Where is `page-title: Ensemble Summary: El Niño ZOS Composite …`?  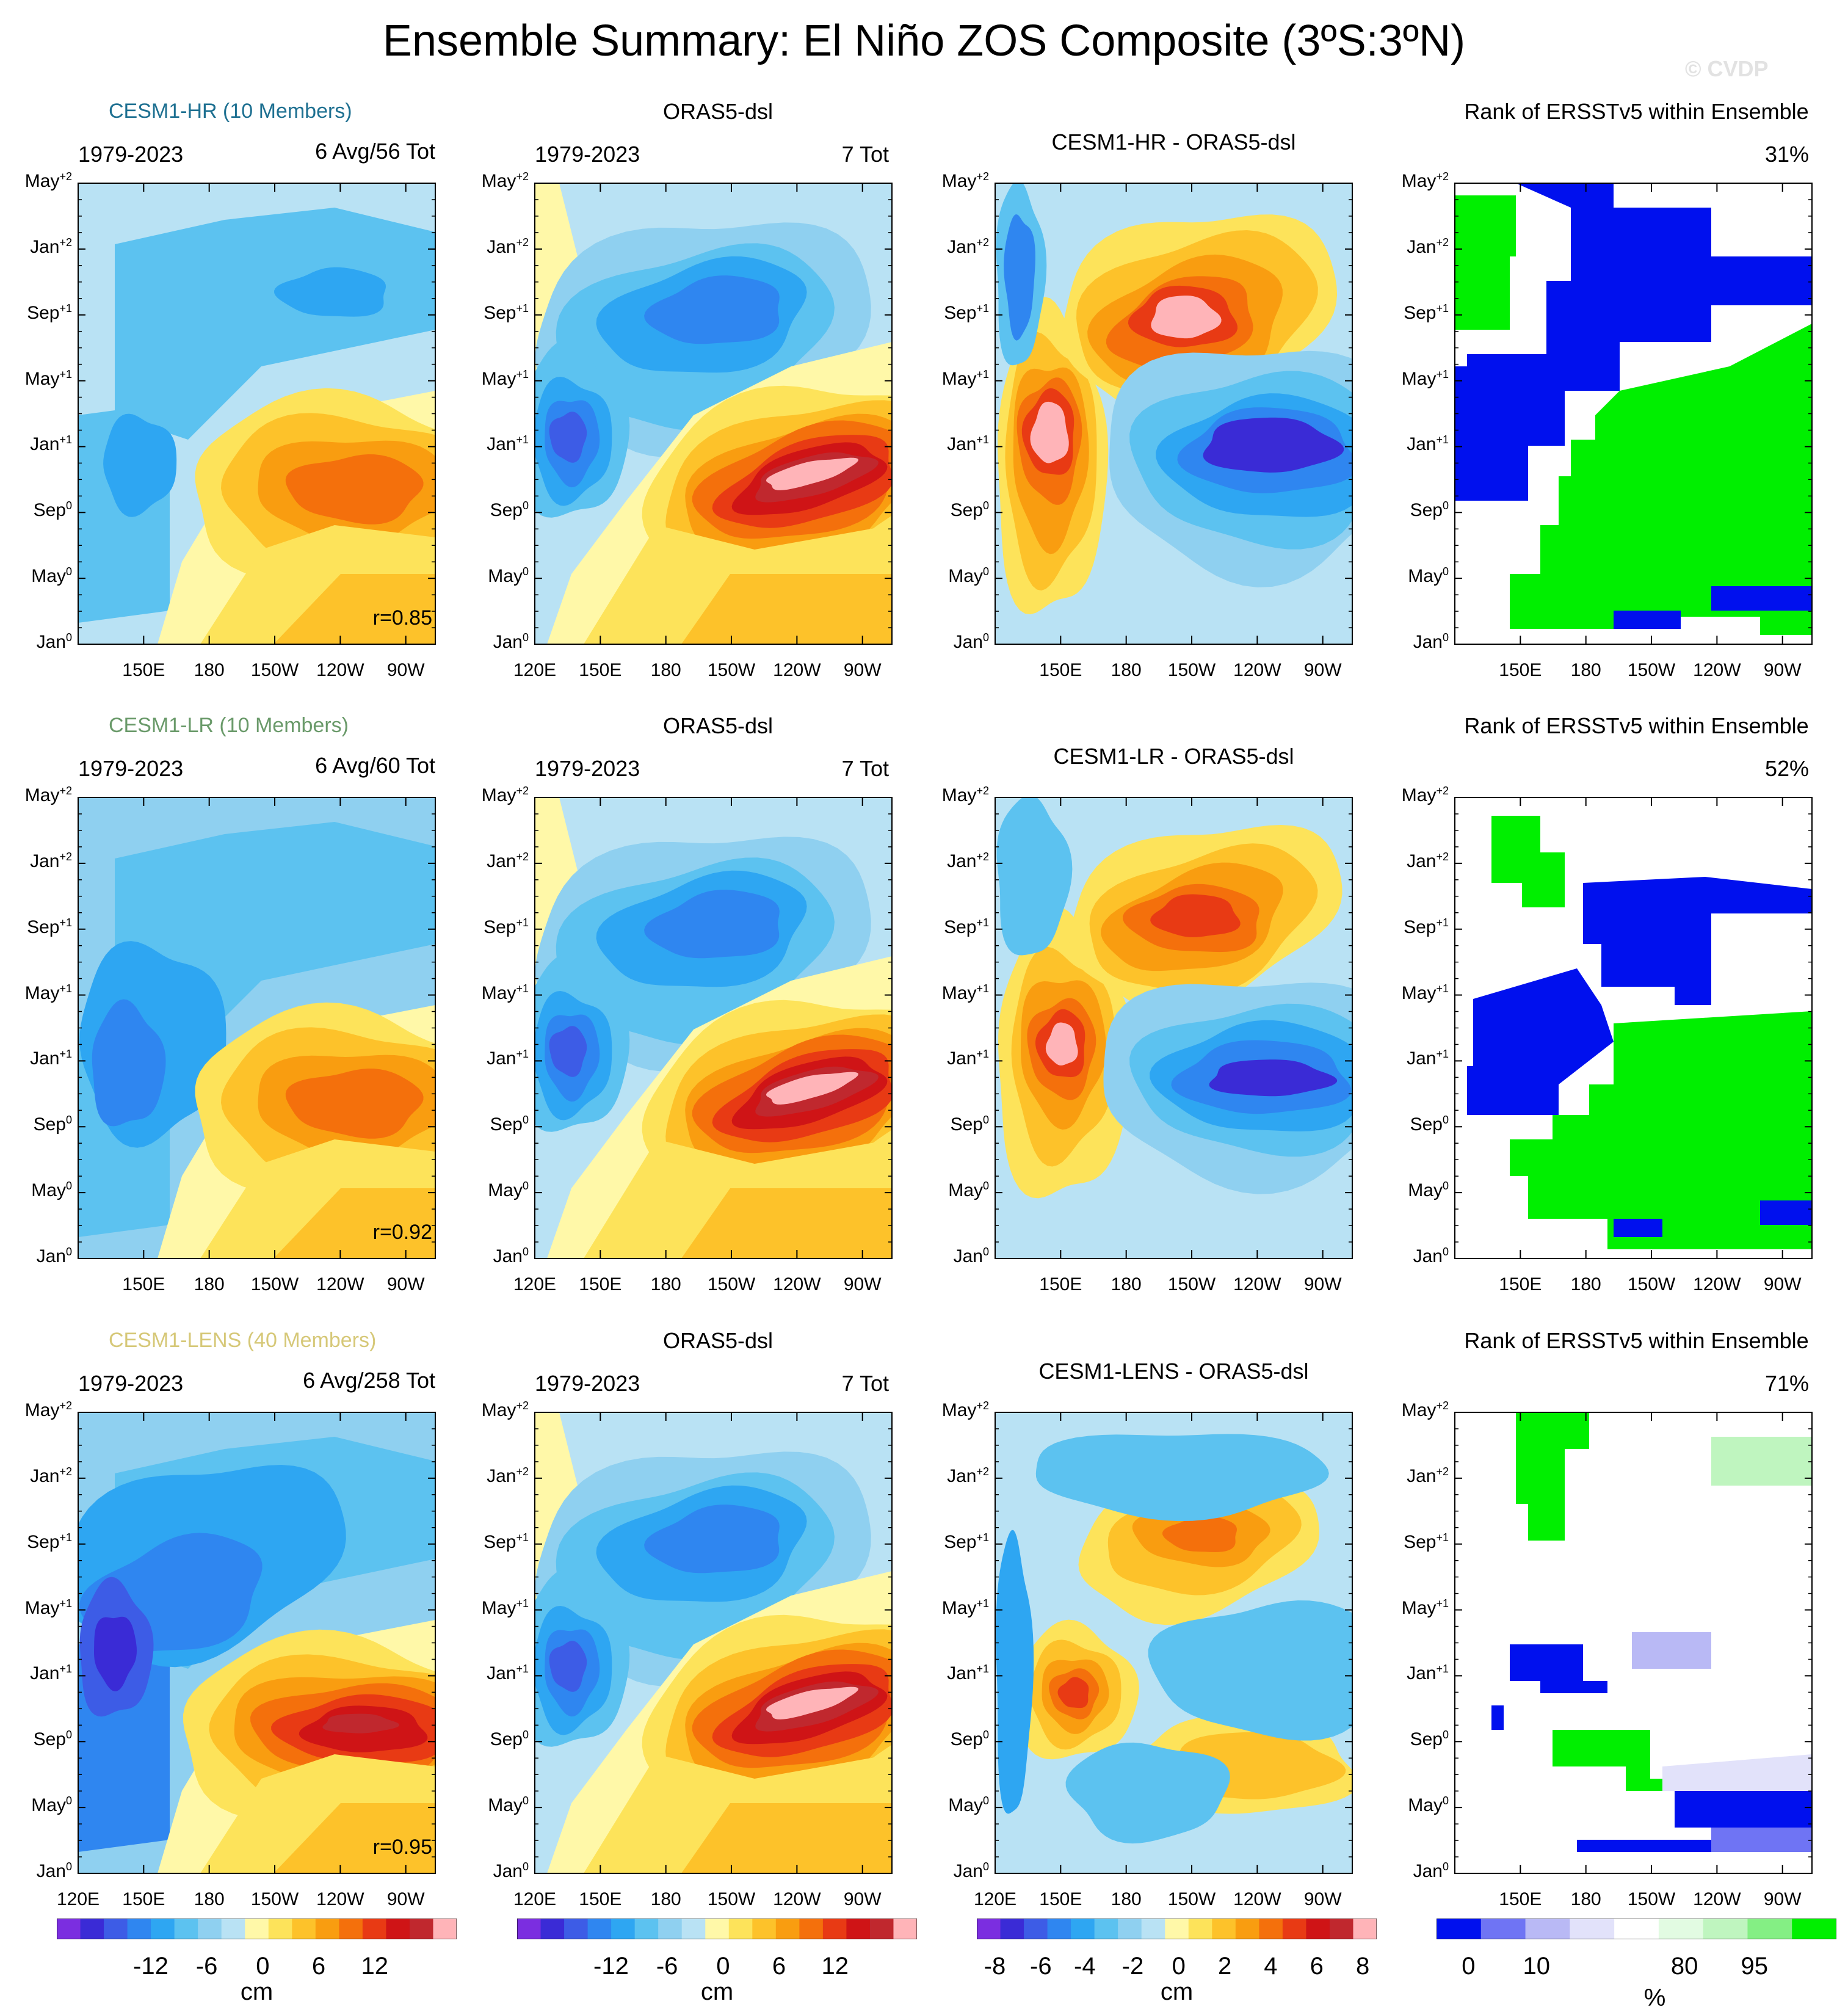 page-title: Ensemble Summary: El Niño ZOS Composite … is located at coordinates (924, 40).